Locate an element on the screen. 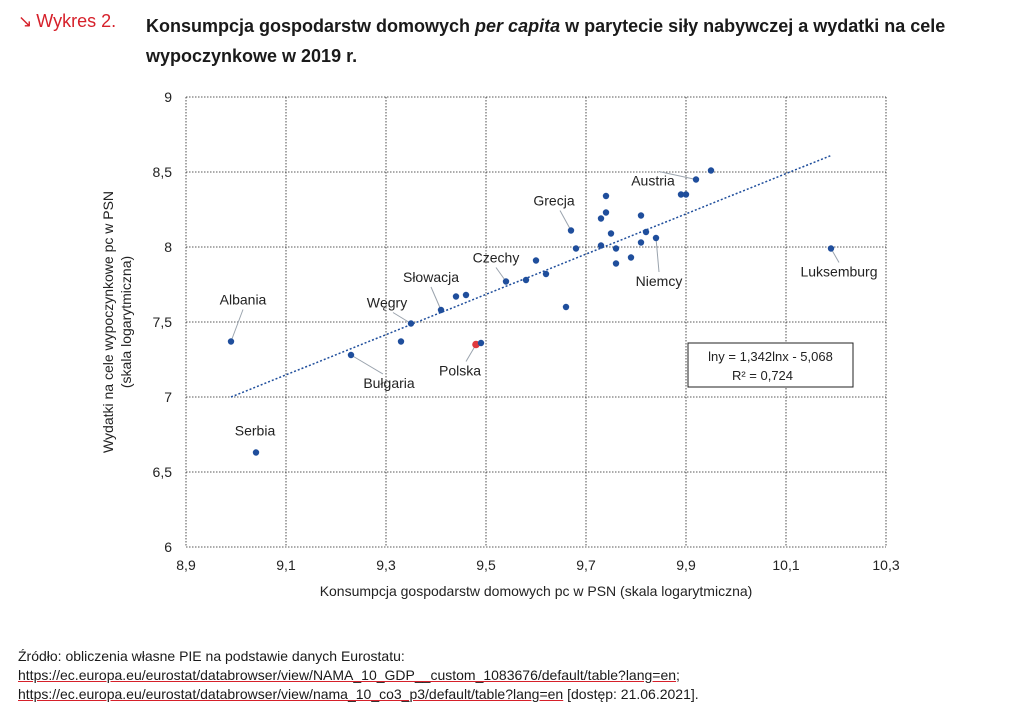 The height and width of the screenshot is (717, 1024). x-tick-label: 9,1 is located at coordinates (286, 565).